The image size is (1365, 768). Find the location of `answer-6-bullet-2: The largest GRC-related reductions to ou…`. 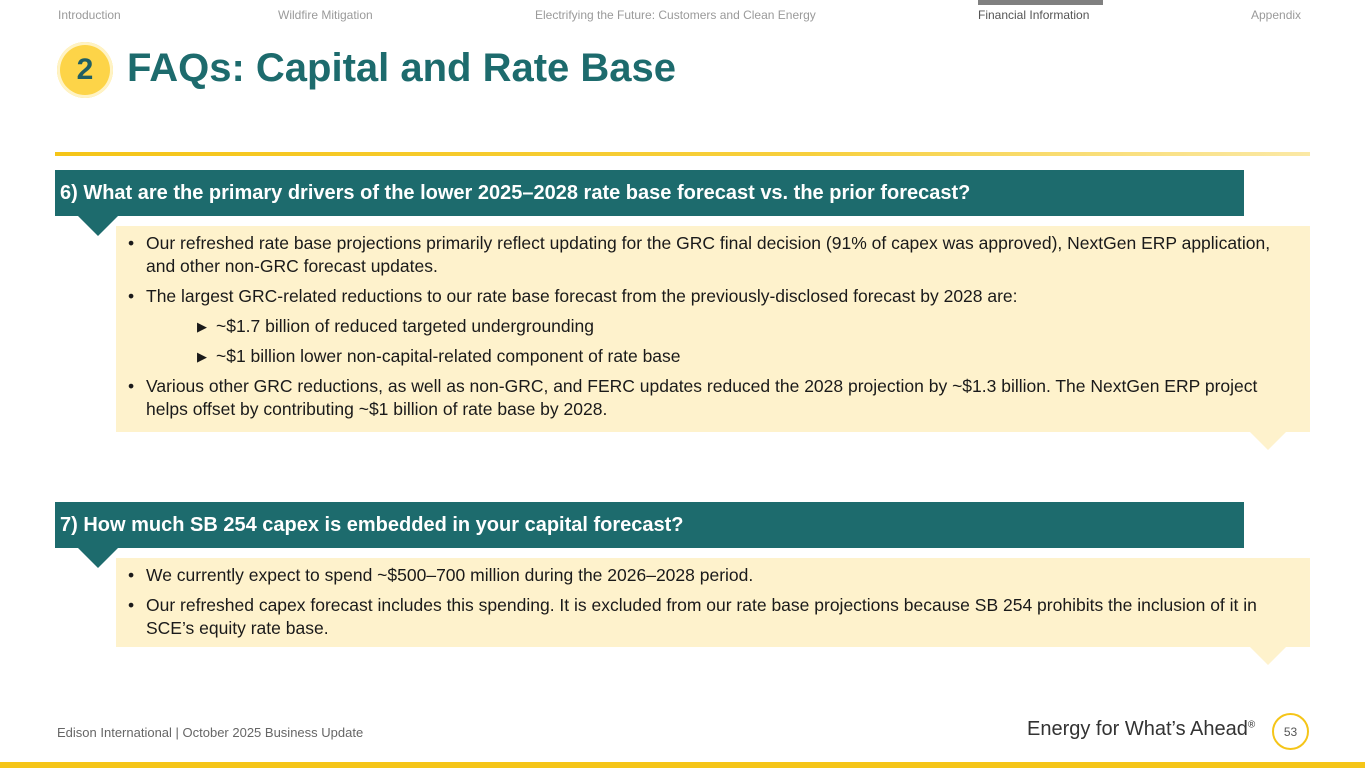

answer-6-bullet-2: The largest GRC-related reductions to ou… is located at coordinates (713, 326).